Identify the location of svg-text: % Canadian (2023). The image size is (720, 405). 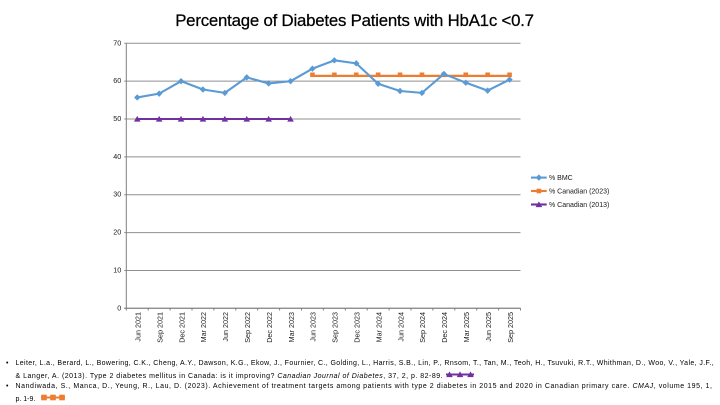
(579, 192).